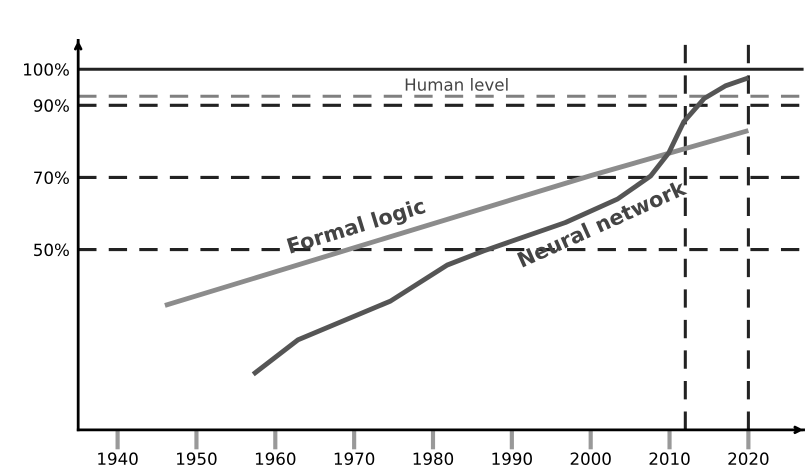 This screenshot has height=475, width=806. What do you see at coordinates (457, 84) in the screenshot?
I see `ref-line-label: Human level` at bounding box center [457, 84].